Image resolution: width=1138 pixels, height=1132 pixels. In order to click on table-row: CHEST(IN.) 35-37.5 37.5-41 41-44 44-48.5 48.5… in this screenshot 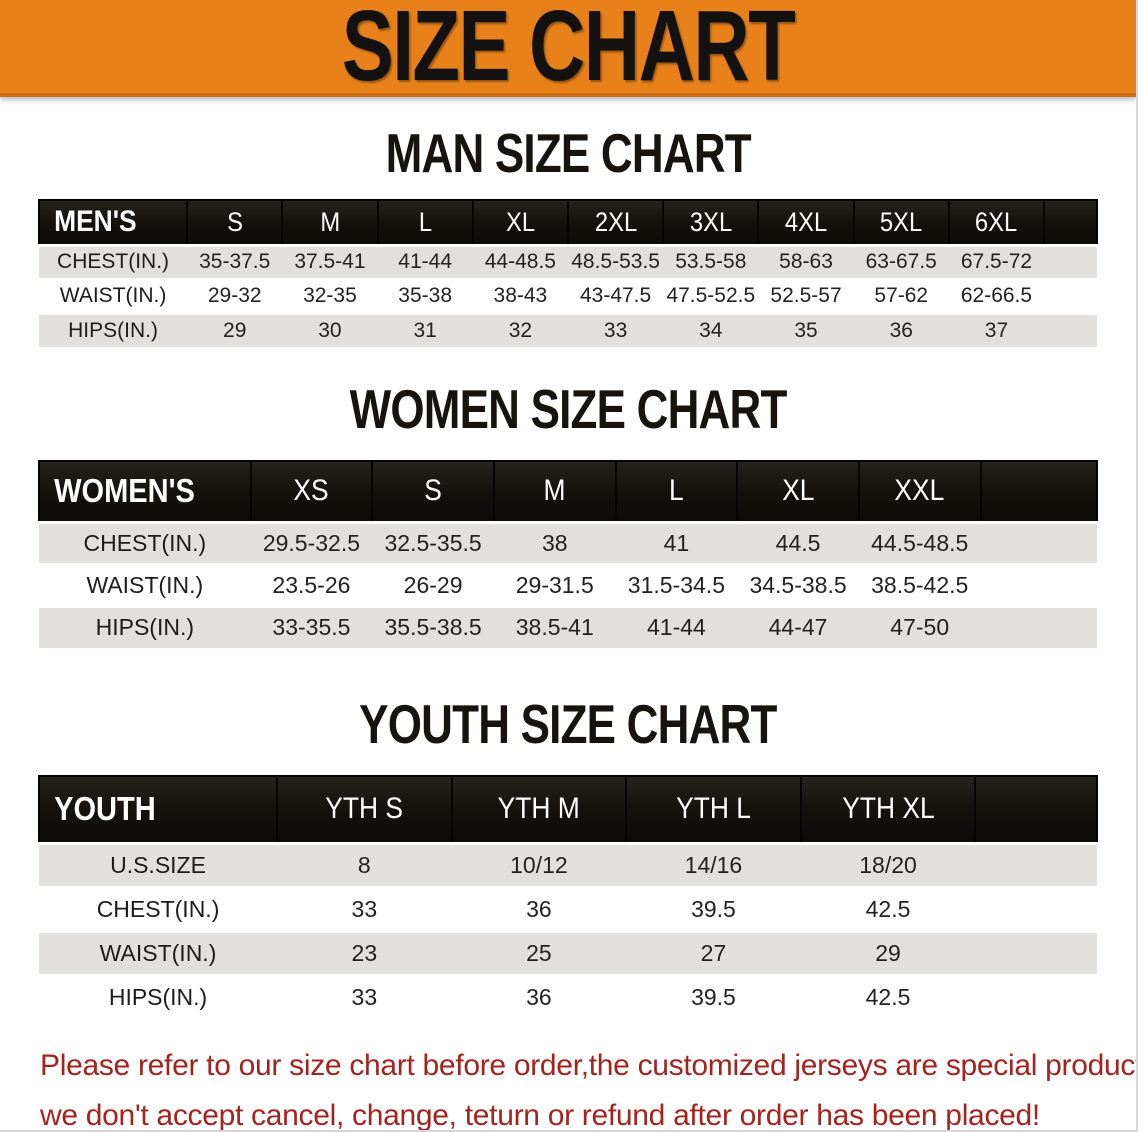, I will do `click(568, 261)`.